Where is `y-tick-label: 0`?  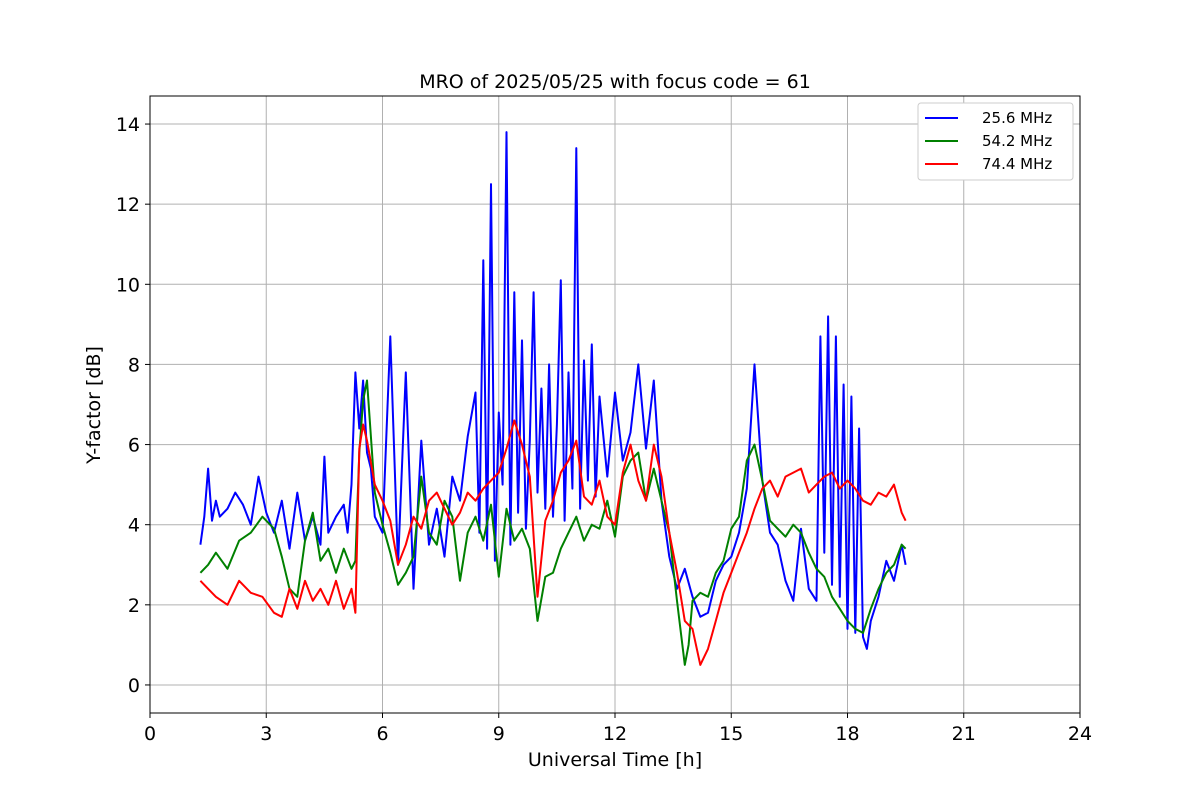
y-tick-label: 0 is located at coordinates (134, 686).